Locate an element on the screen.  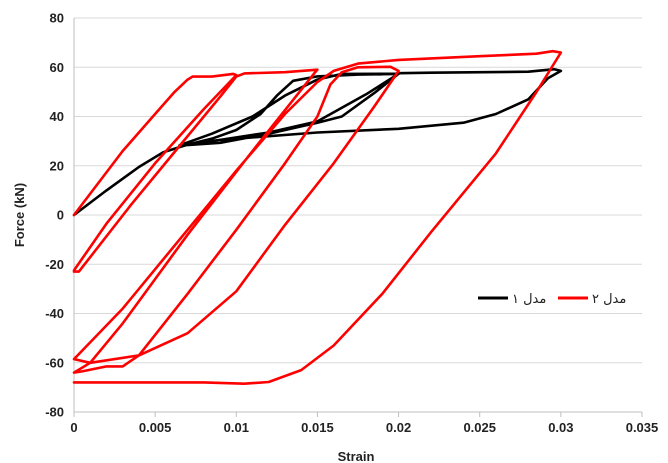
y-axis-title: Force (kN) is located at coordinates (19, 215).